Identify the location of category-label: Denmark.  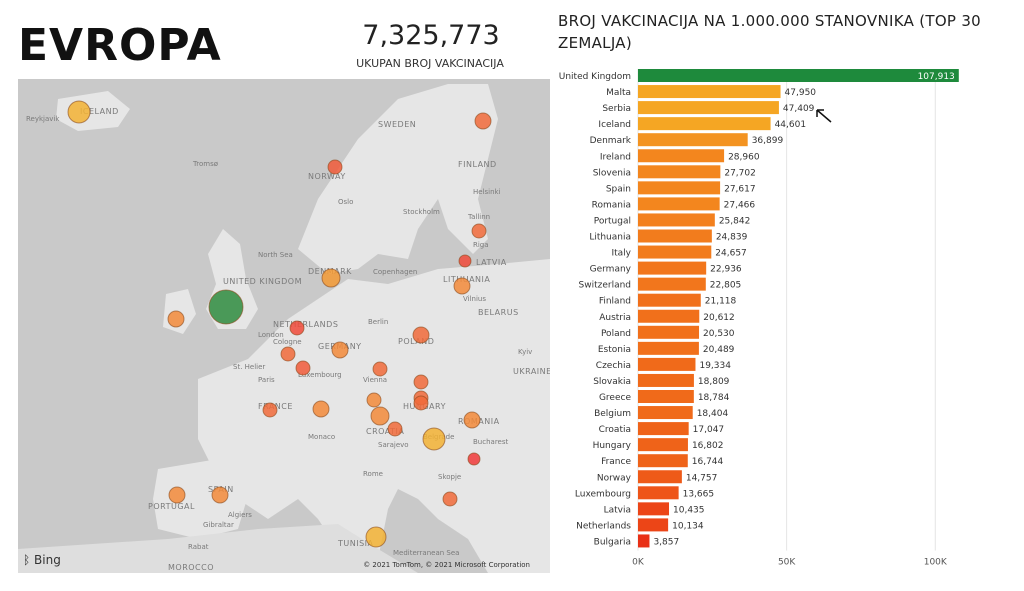
(611, 141).